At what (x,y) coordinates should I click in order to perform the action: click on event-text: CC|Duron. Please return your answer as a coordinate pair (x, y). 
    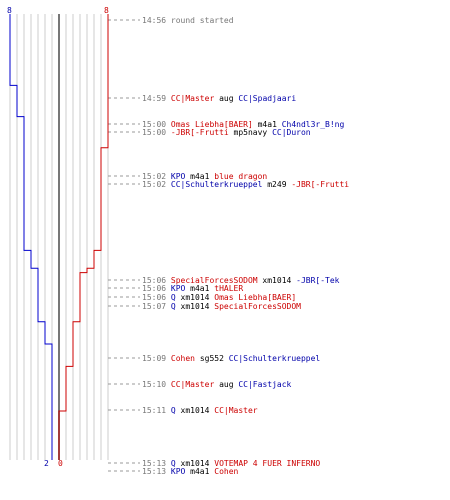
    Looking at the image, I should click on (291, 132).